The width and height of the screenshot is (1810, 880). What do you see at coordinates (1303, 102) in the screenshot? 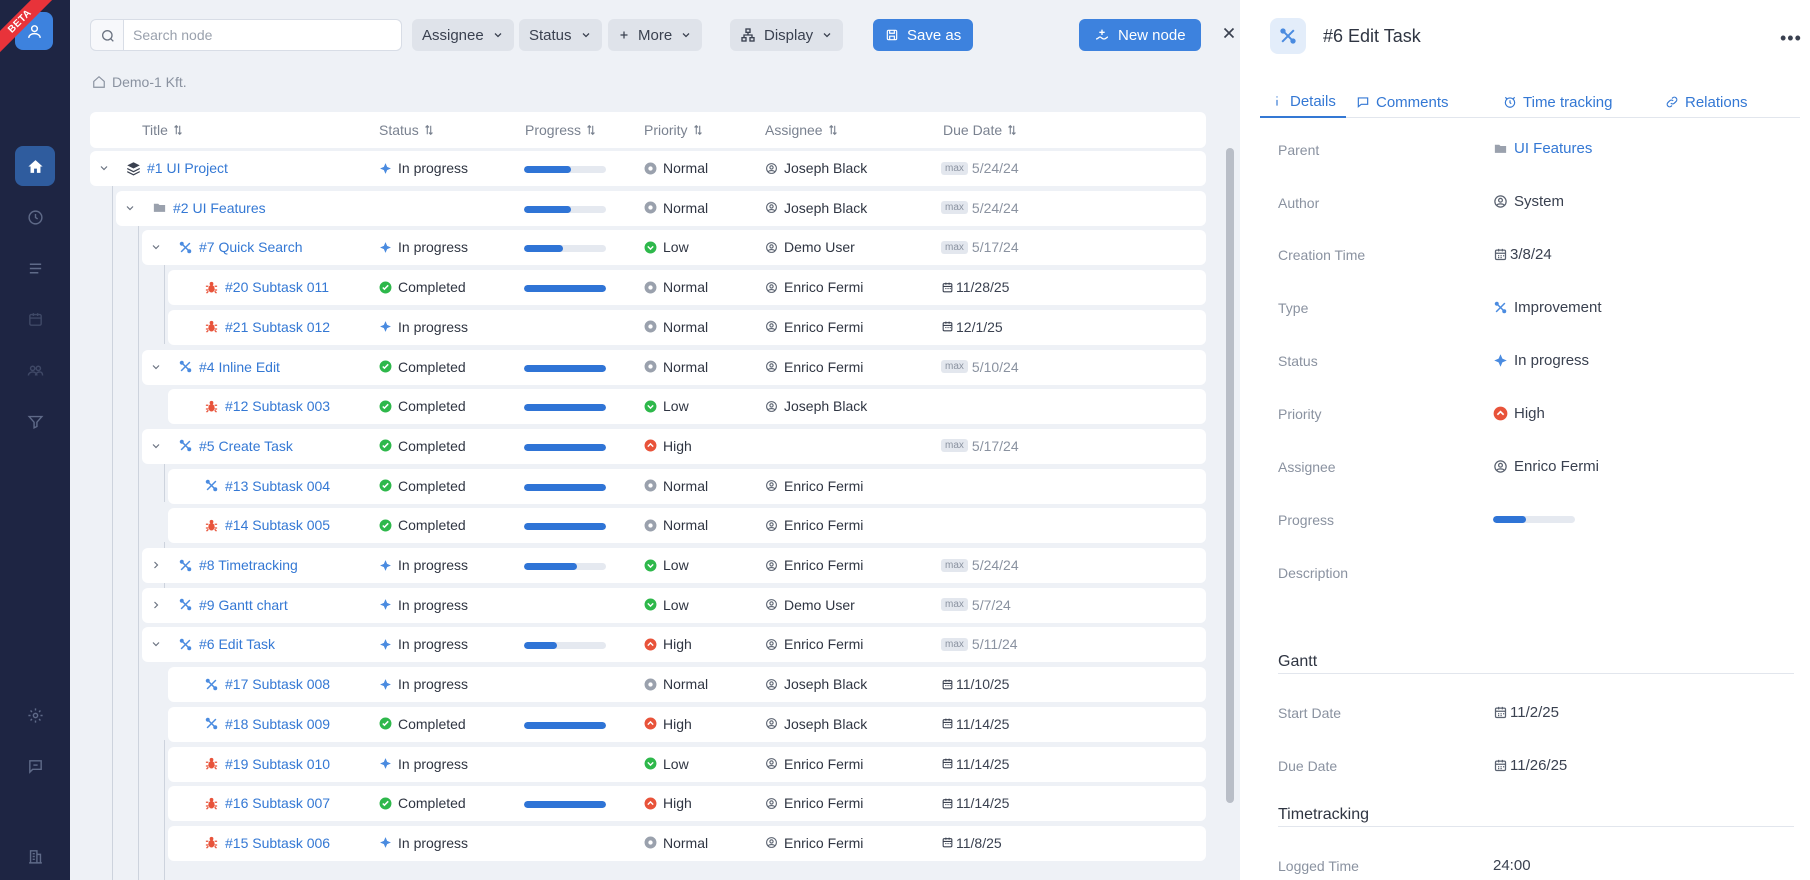
I see `tab-details: Details` at bounding box center [1303, 102].